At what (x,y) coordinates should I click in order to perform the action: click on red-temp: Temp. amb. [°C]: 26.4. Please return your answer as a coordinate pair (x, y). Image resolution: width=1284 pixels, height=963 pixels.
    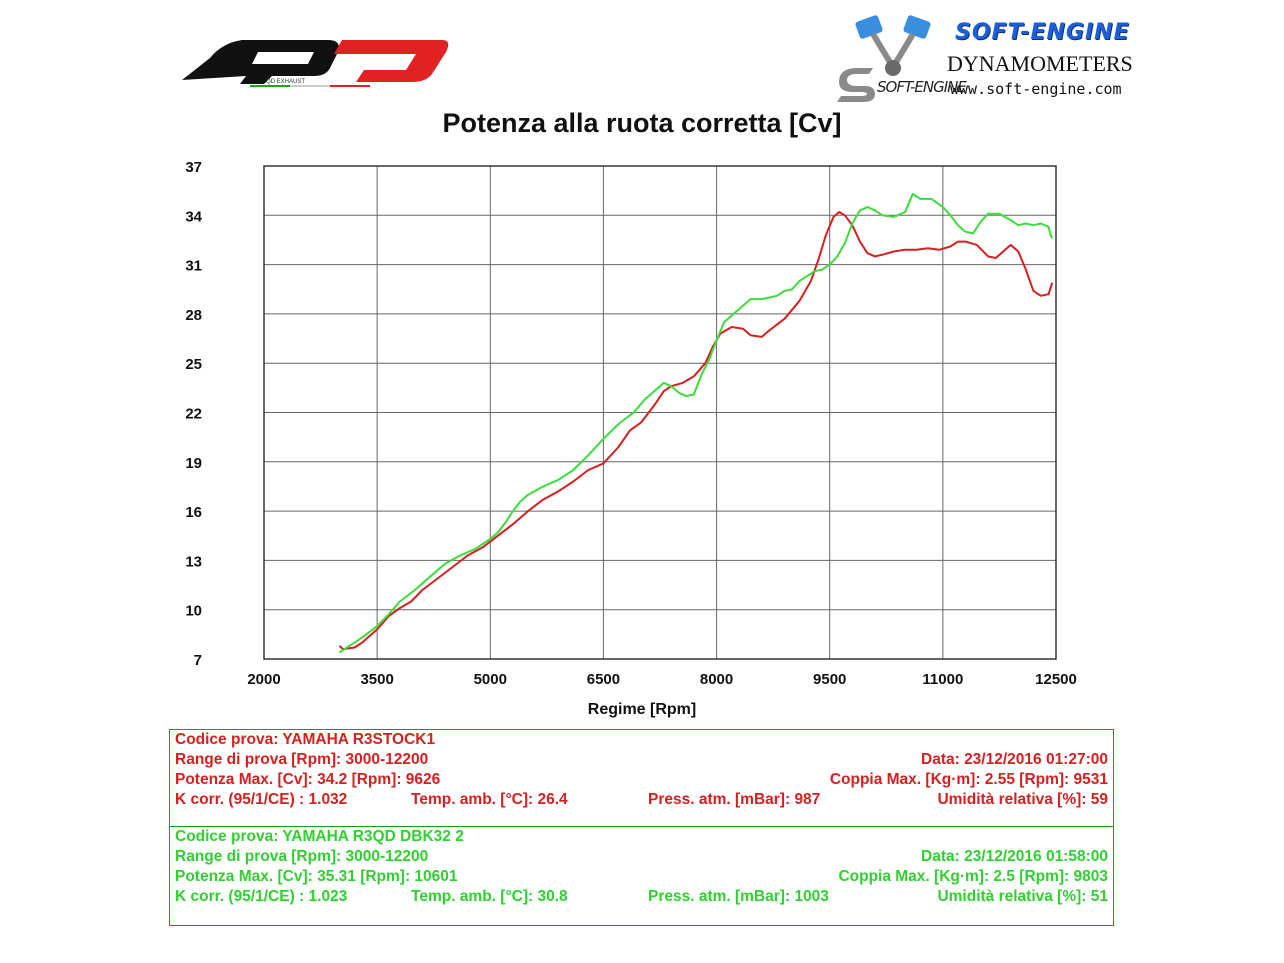
    Looking at the image, I should click on (489, 799).